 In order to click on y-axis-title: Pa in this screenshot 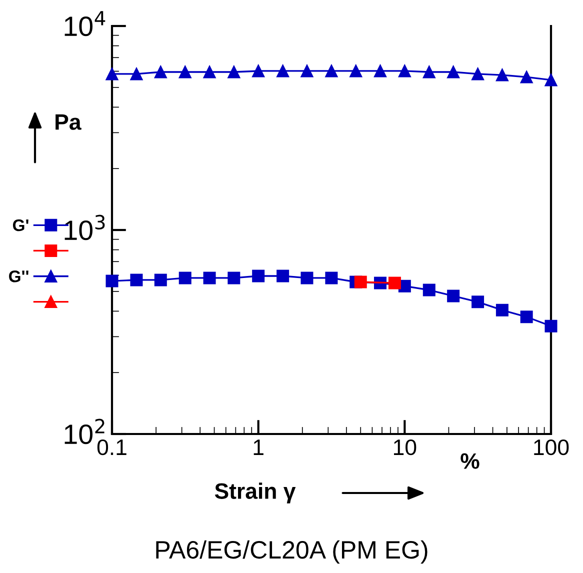, I will do `click(69, 122)`.